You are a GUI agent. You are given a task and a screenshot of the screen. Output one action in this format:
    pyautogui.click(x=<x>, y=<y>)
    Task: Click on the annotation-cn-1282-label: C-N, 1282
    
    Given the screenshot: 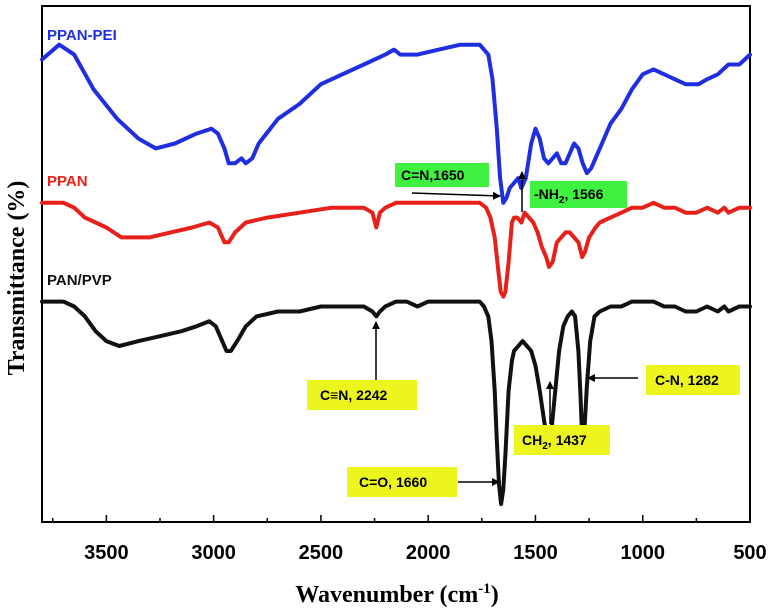 What is the action you would take?
    pyautogui.click(x=687, y=380)
    